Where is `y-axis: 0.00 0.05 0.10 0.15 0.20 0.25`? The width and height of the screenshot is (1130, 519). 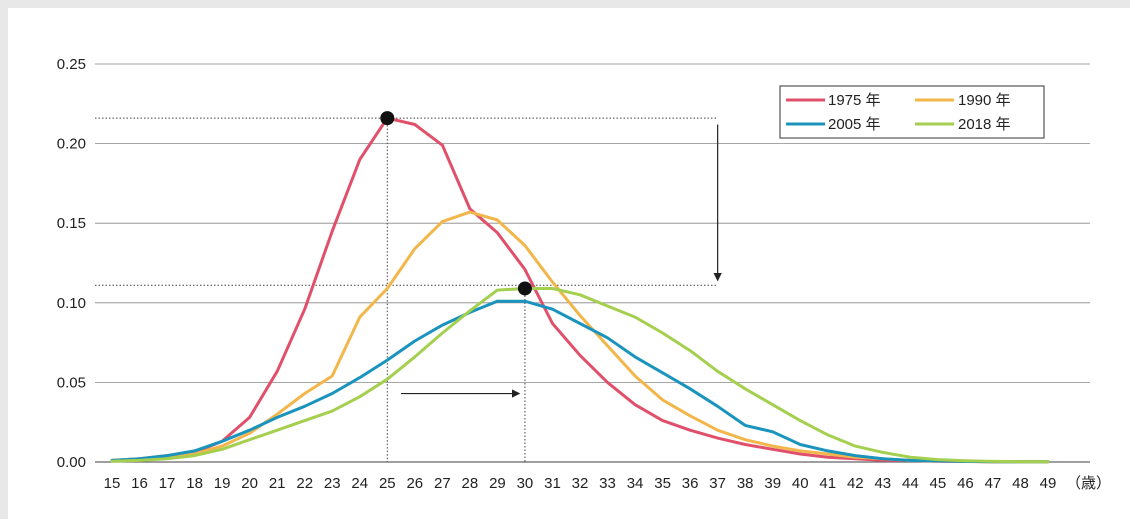 y-axis: 0.00 0.05 0.10 0.15 0.20 0.25 is located at coordinates (71, 263).